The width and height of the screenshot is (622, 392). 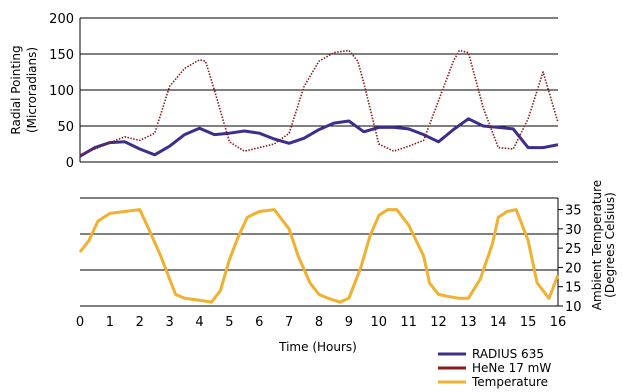 What do you see at coordinates (498, 322) in the screenshot?
I see `x-tick-label: 14` at bounding box center [498, 322].